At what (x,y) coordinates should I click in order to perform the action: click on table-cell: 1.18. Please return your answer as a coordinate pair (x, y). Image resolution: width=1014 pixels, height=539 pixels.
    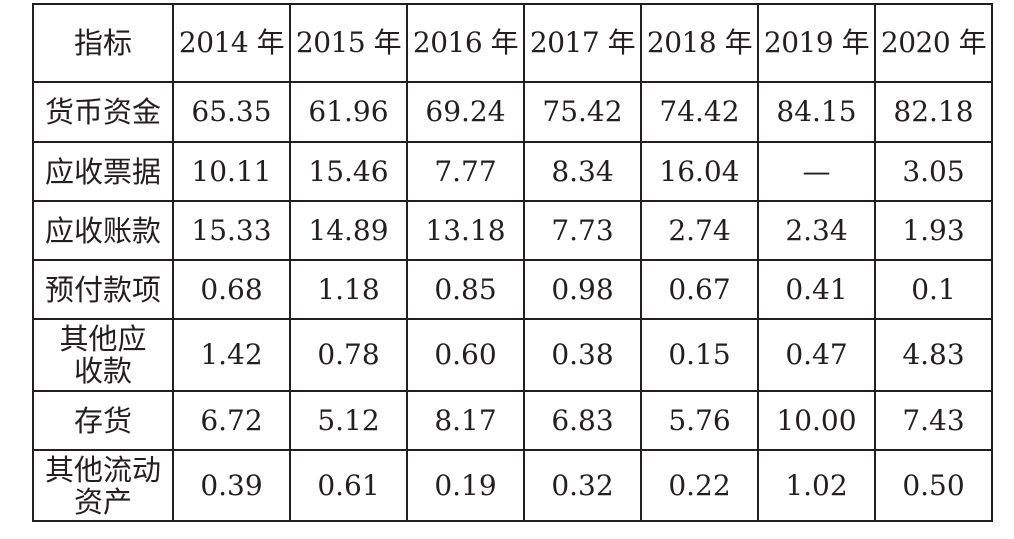
    Looking at the image, I should click on (348, 289).